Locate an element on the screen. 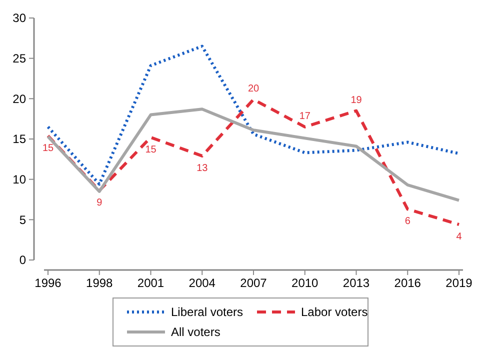 Image resolution: width=481 pixels, height=350 pixels. data-label: 19 is located at coordinates (356, 100).